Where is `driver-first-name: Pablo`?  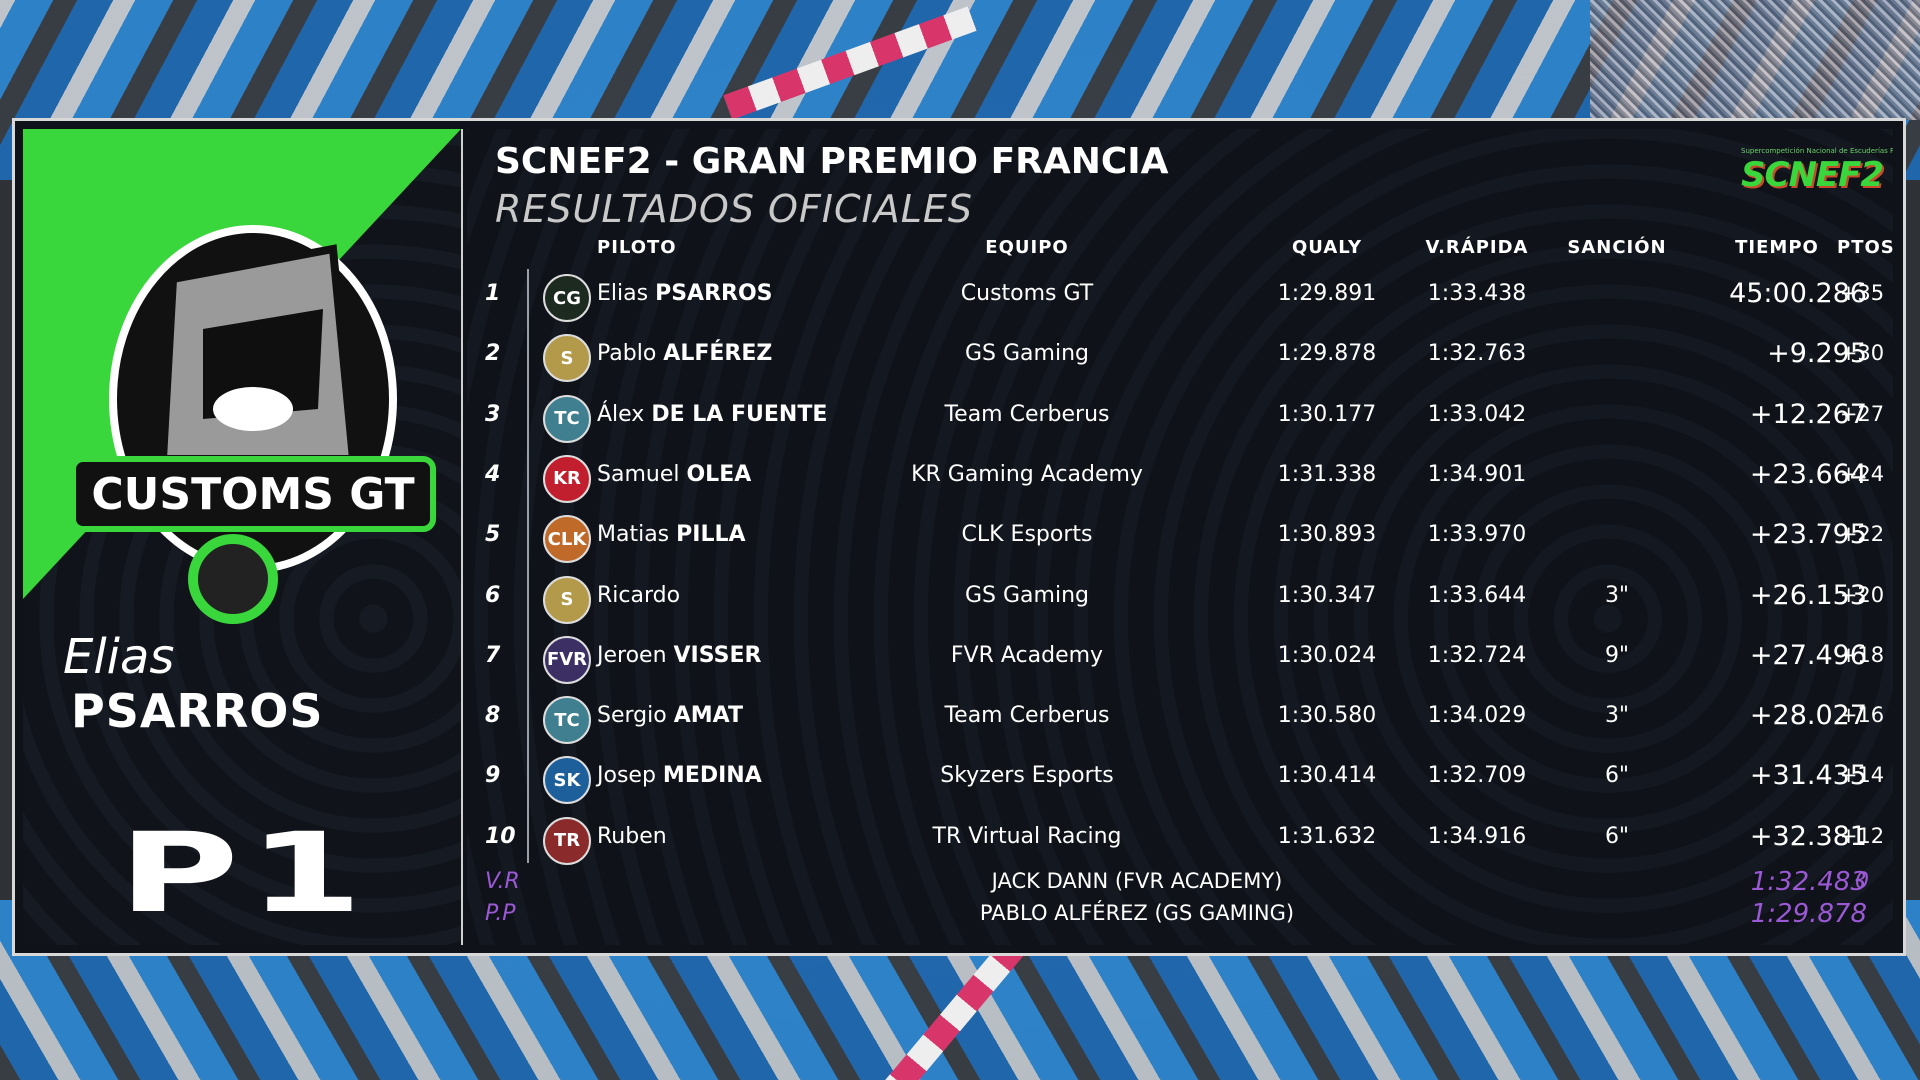
driver-first-name: Pablo is located at coordinates (627, 354).